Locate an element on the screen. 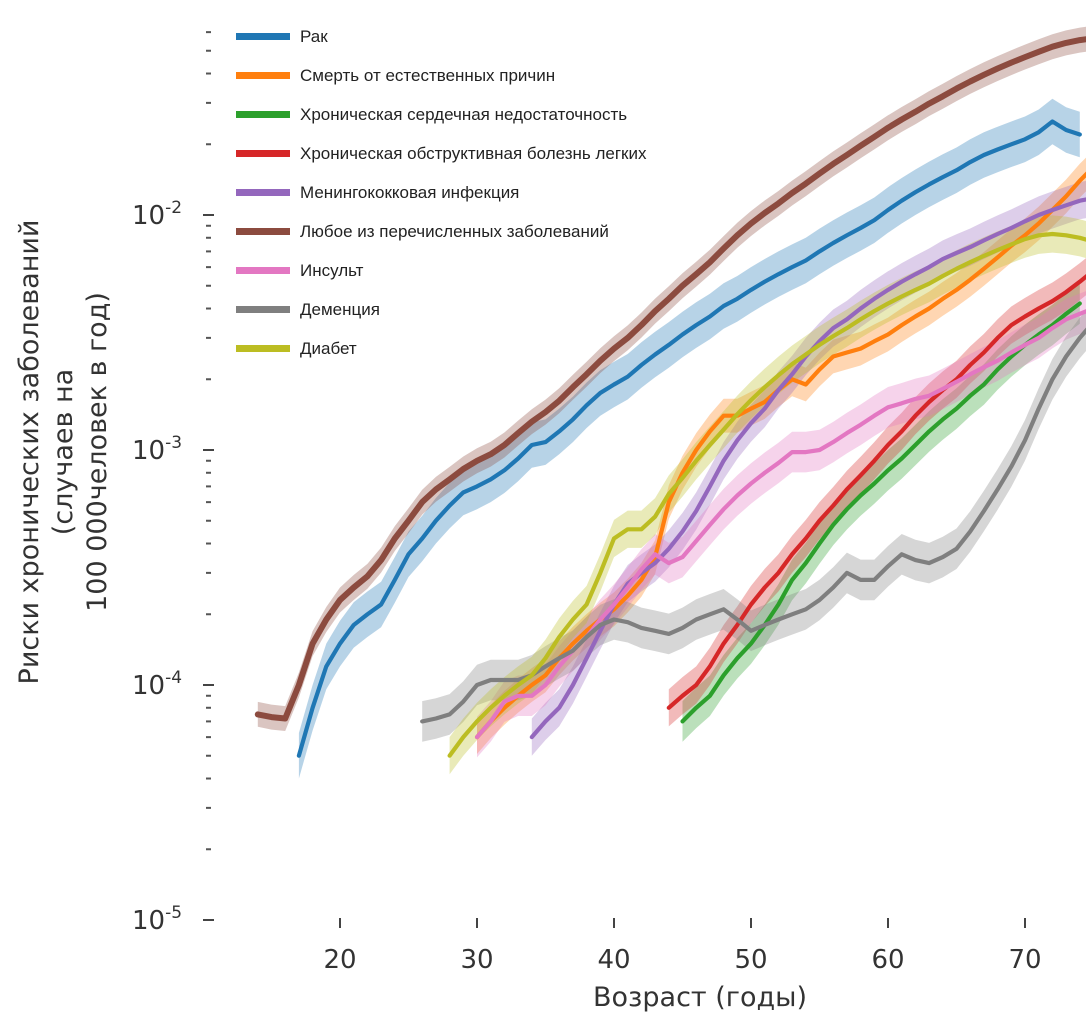  y-tick-label-4: 10⁻² is located at coordinates (157, 214).